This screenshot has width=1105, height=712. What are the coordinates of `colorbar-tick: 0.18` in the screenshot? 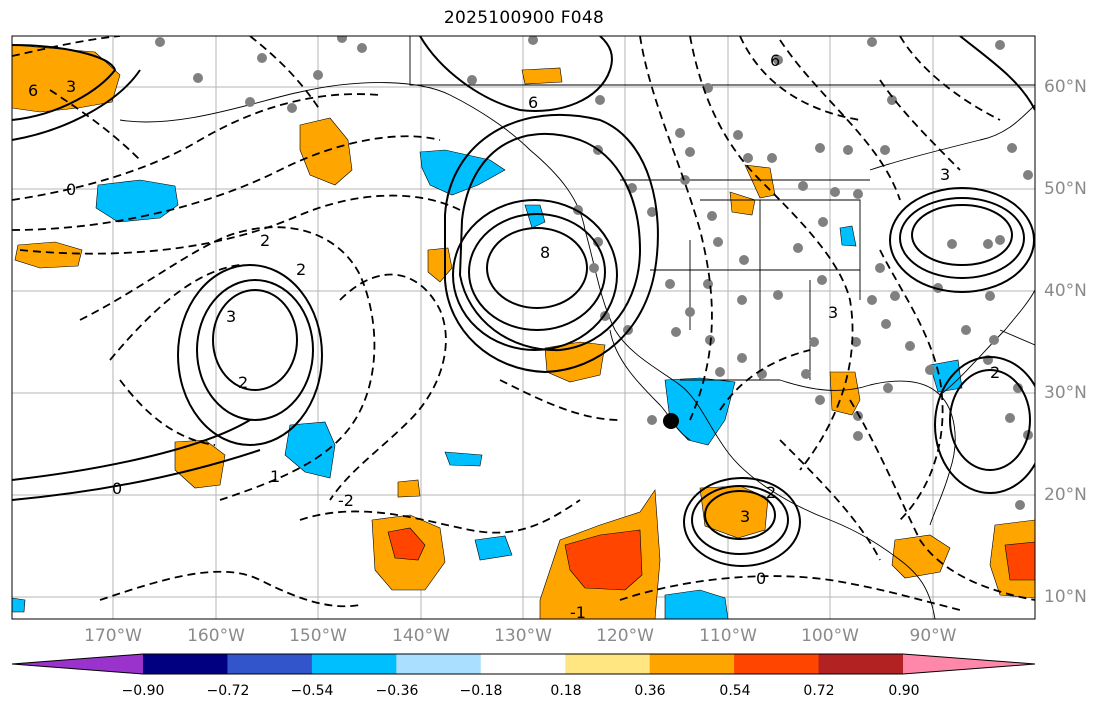 It's located at (566, 691).